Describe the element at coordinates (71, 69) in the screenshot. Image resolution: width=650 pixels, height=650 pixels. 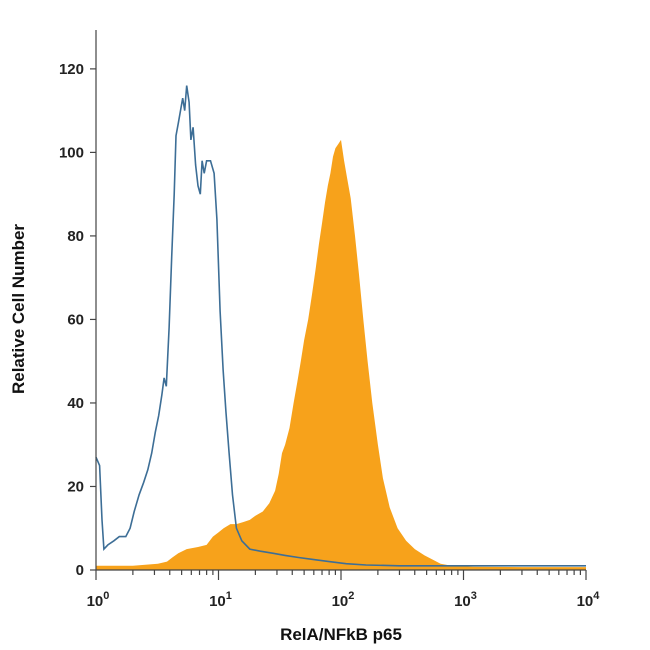
I see `y-tick-label: 120` at that location.